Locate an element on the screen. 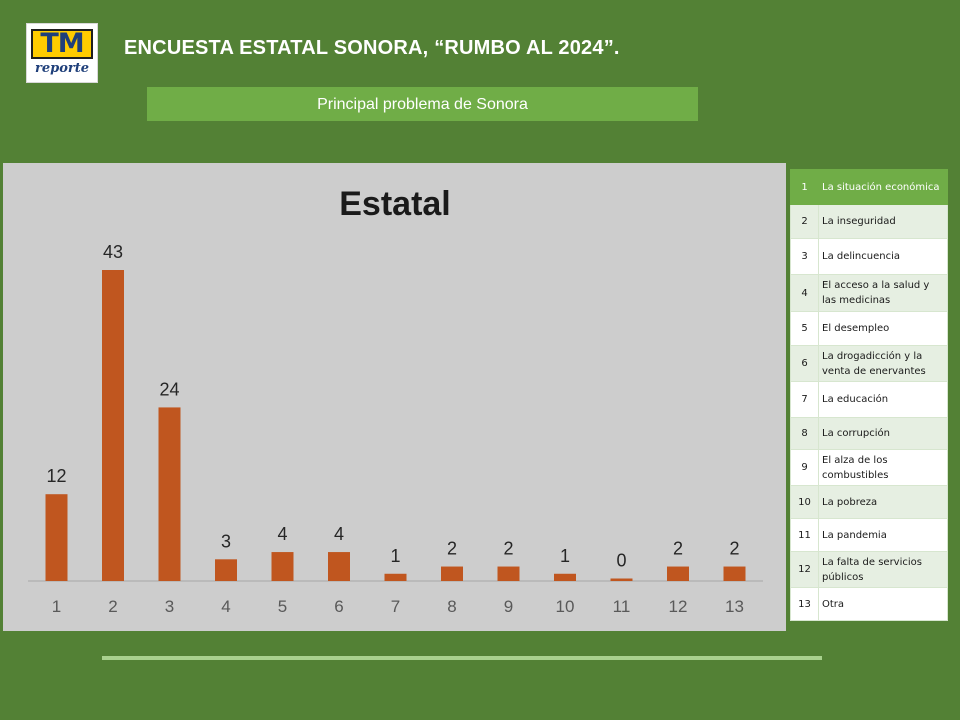  data-label-10: 1 is located at coordinates (565, 556).